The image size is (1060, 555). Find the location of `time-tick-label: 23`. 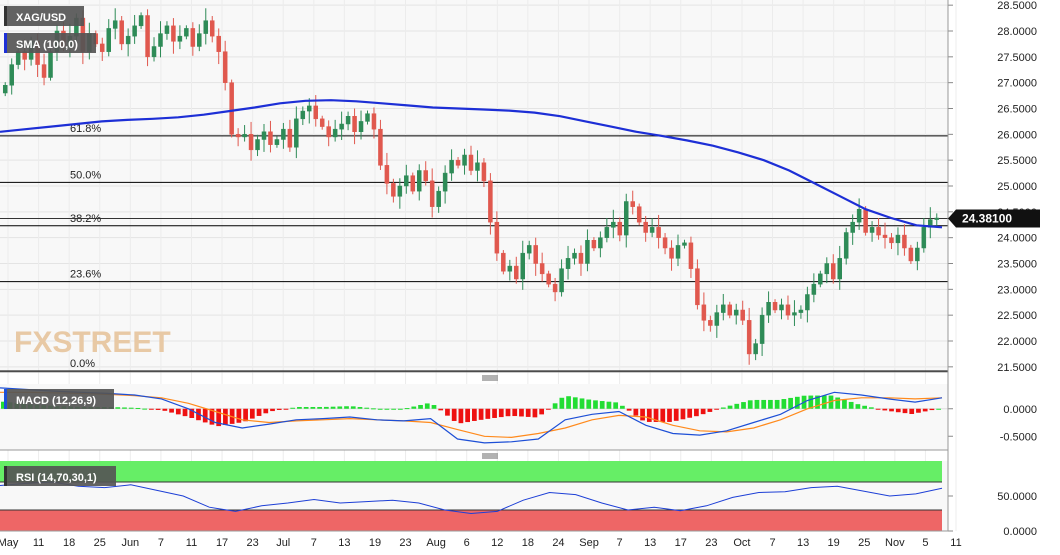

time-tick-label: 23 is located at coordinates (711, 543).